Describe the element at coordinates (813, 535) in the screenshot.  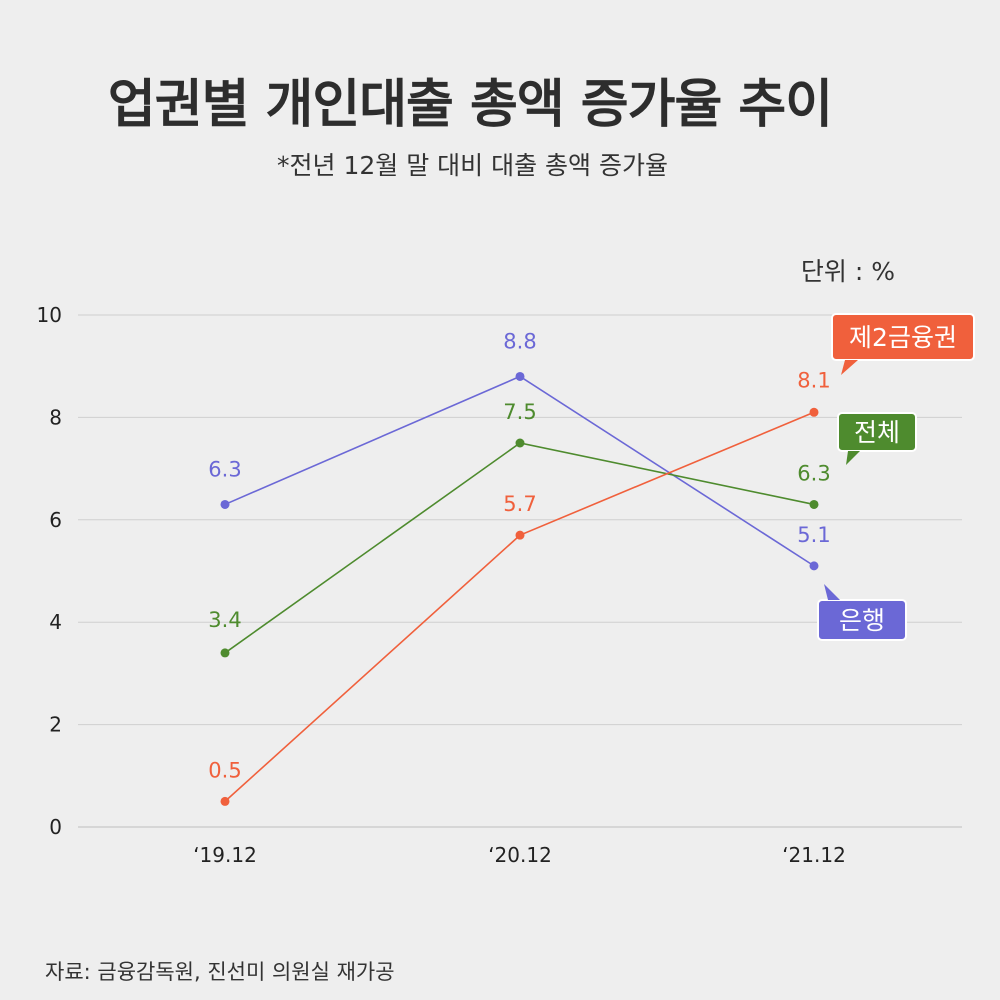
I see `data-label: 5.1` at that location.